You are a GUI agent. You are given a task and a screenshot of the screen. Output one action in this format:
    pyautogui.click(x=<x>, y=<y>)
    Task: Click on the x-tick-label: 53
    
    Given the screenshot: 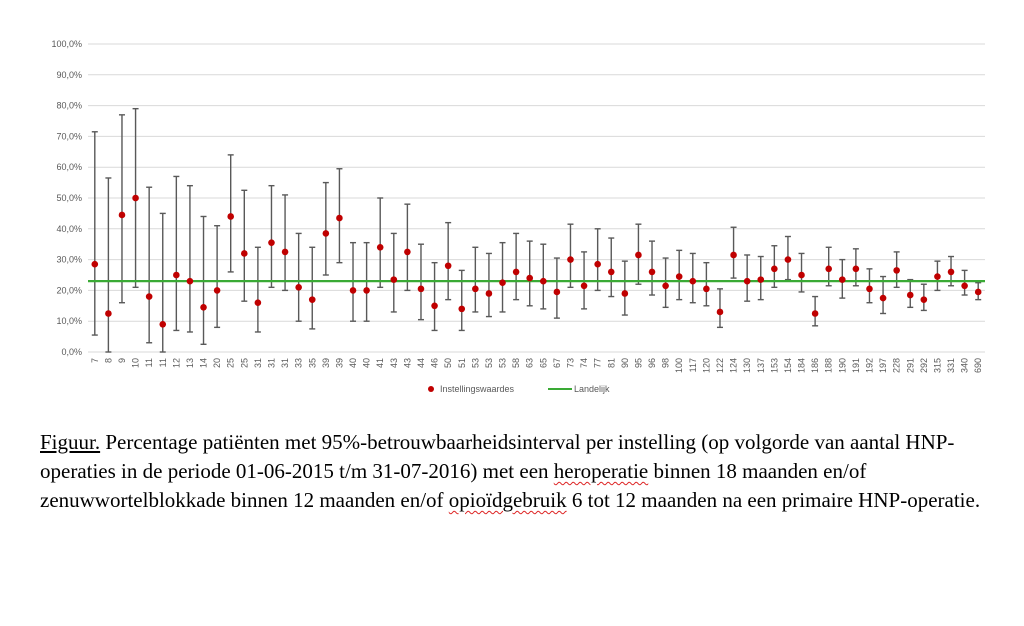 What is the action you would take?
    pyautogui.click(x=475, y=363)
    